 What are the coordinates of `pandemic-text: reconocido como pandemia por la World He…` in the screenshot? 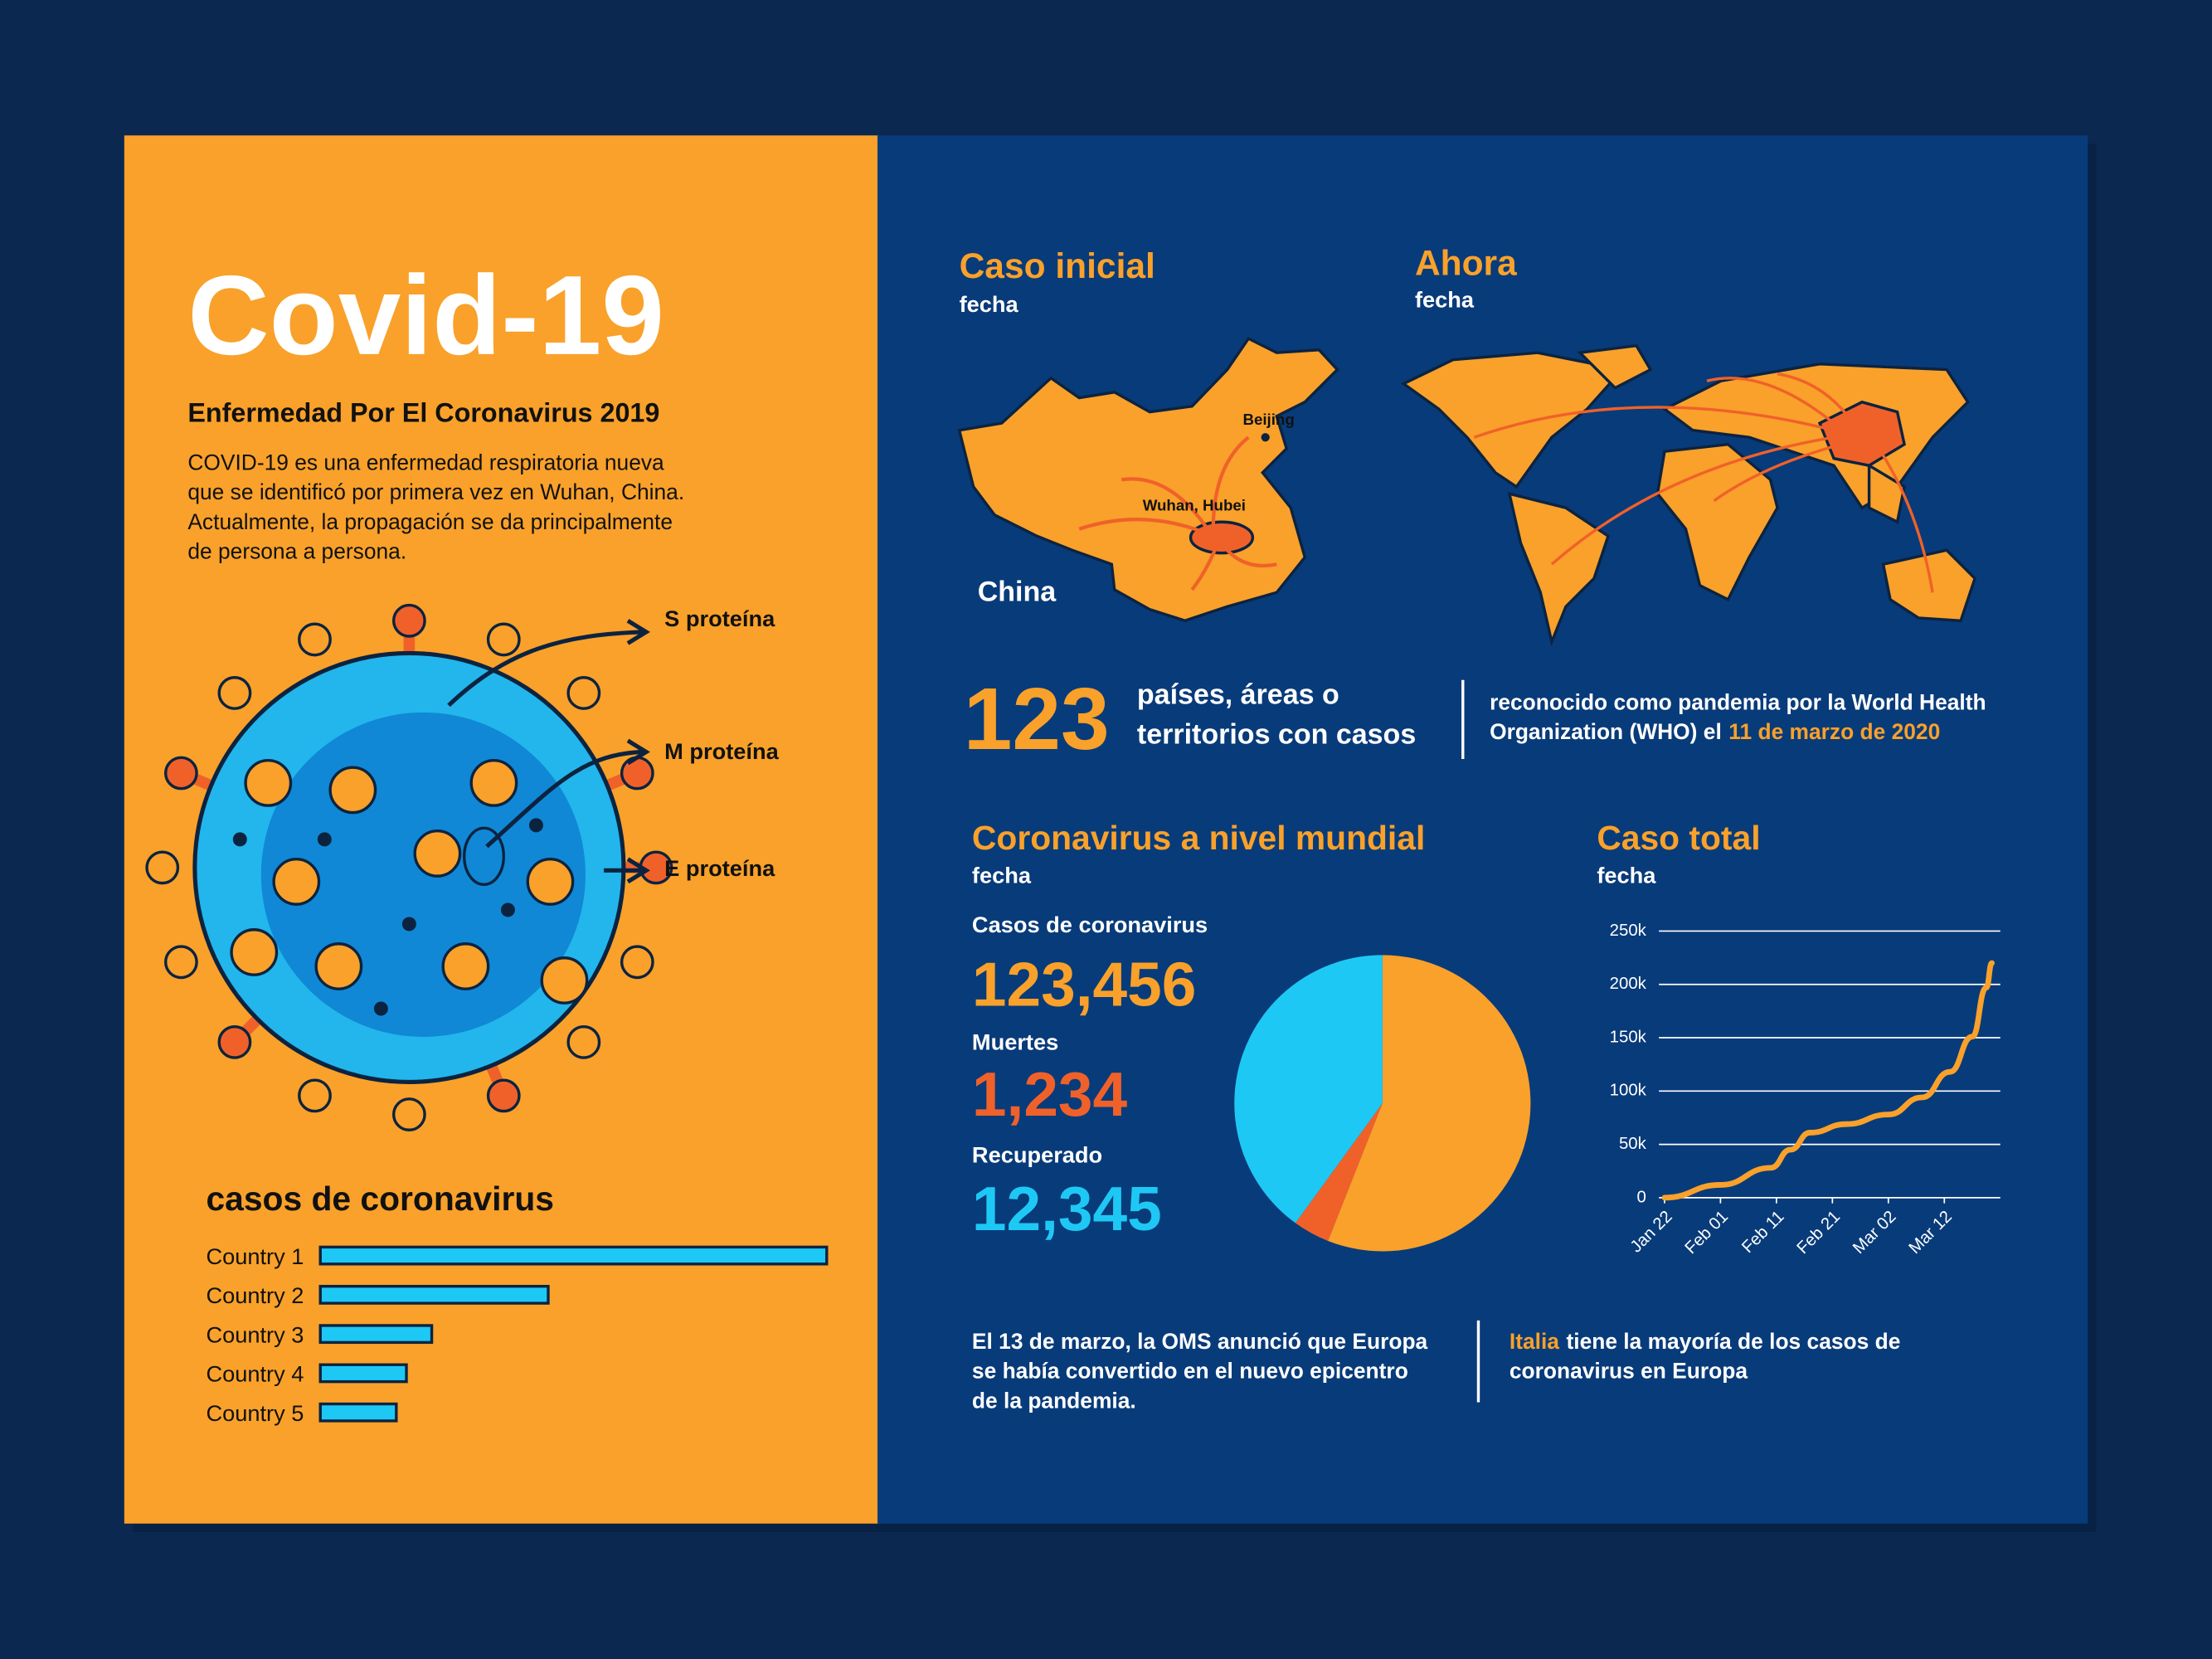 It's located at (1738, 701).